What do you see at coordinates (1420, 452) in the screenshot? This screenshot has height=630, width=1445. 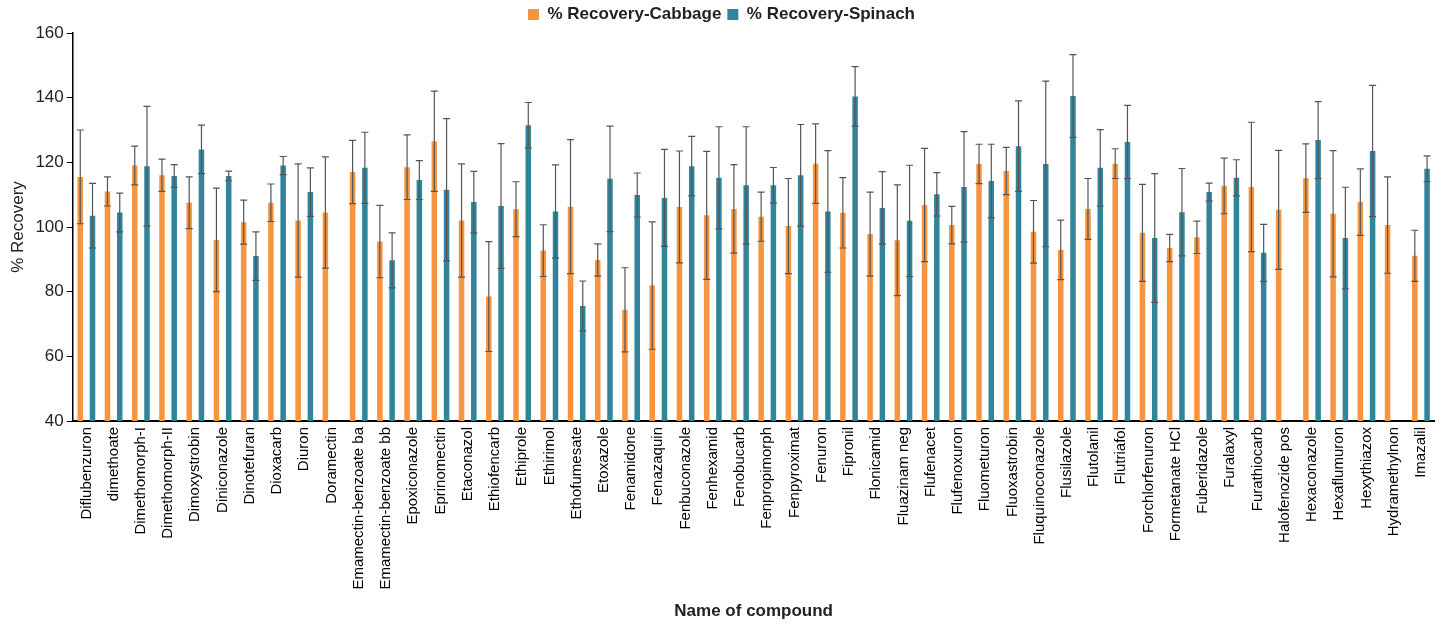 I see `x-tick-label: Imazalil` at bounding box center [1420, 452].